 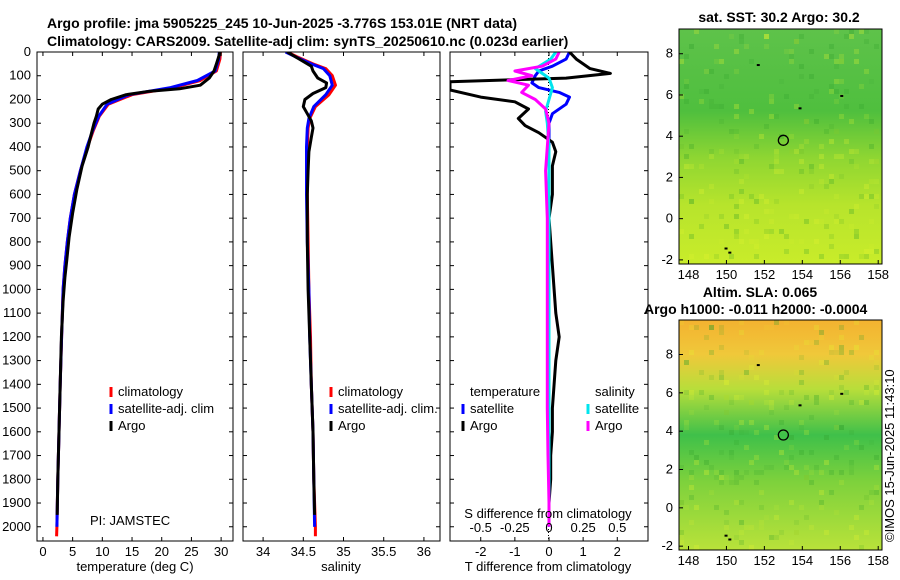 What do you see at coordinates (27, 51) in the screenshot?
I see `ytick-label: 0` at bounding box center [27, 51].